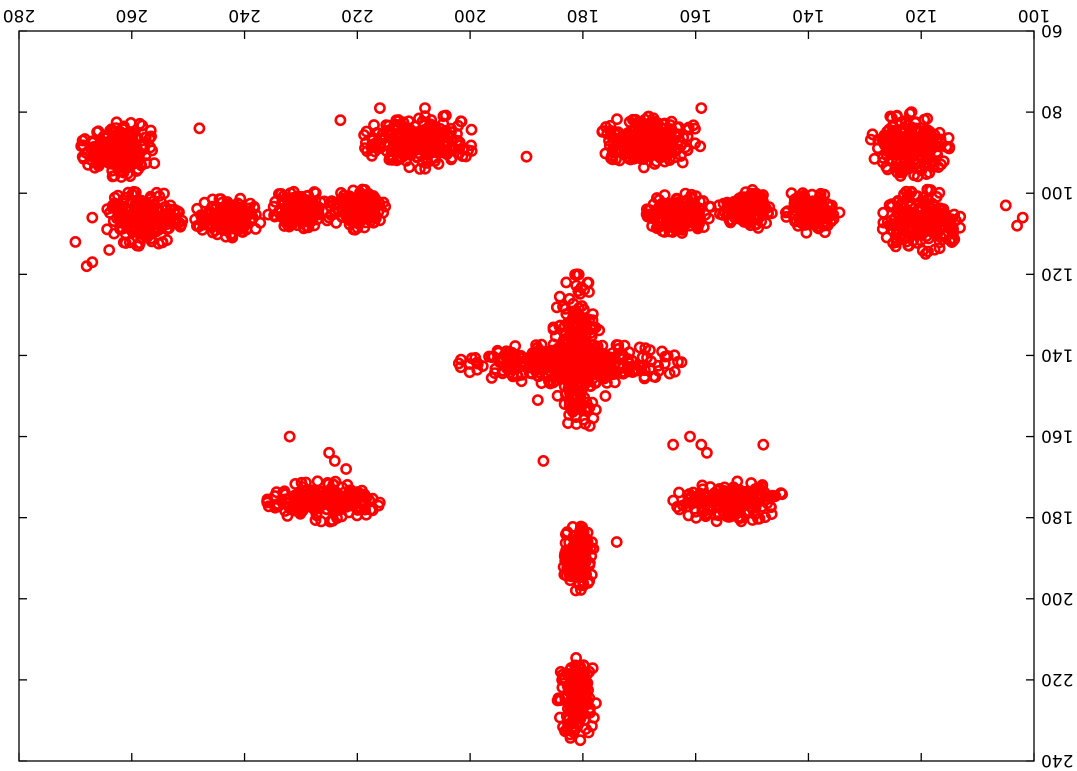 Image resolution: width=1077 pixels, height=771 pixels. Describe the element at coordinates (1052, 111) in the screenshot. I see `y-tick-label: 80` at that location.